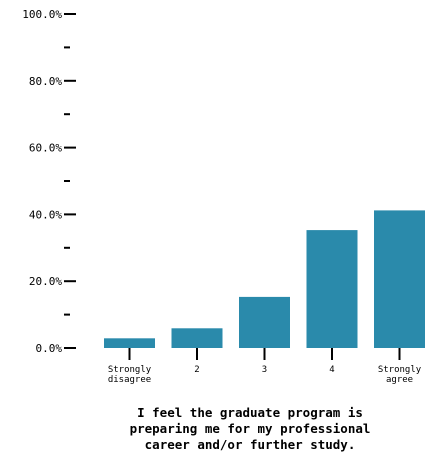 The height and width of the screenshot is (466, 428). Describe the element at coordinates (129, 380) in the screenshot. I see `x-tick-label: disagree` at that location.